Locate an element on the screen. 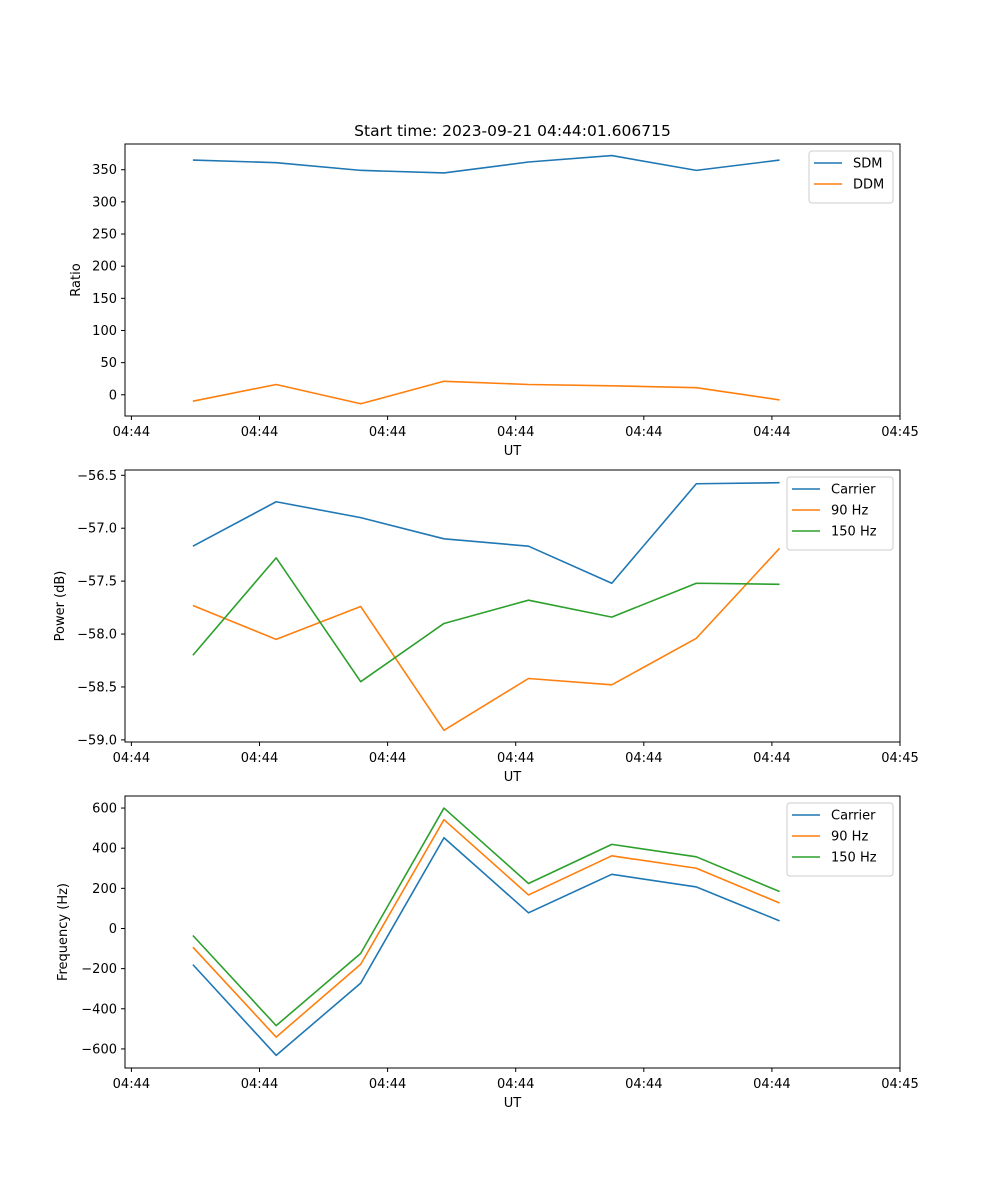 The image size is (1000, 1200). y-tick-label: 300 is located at coordinates (104, 202).